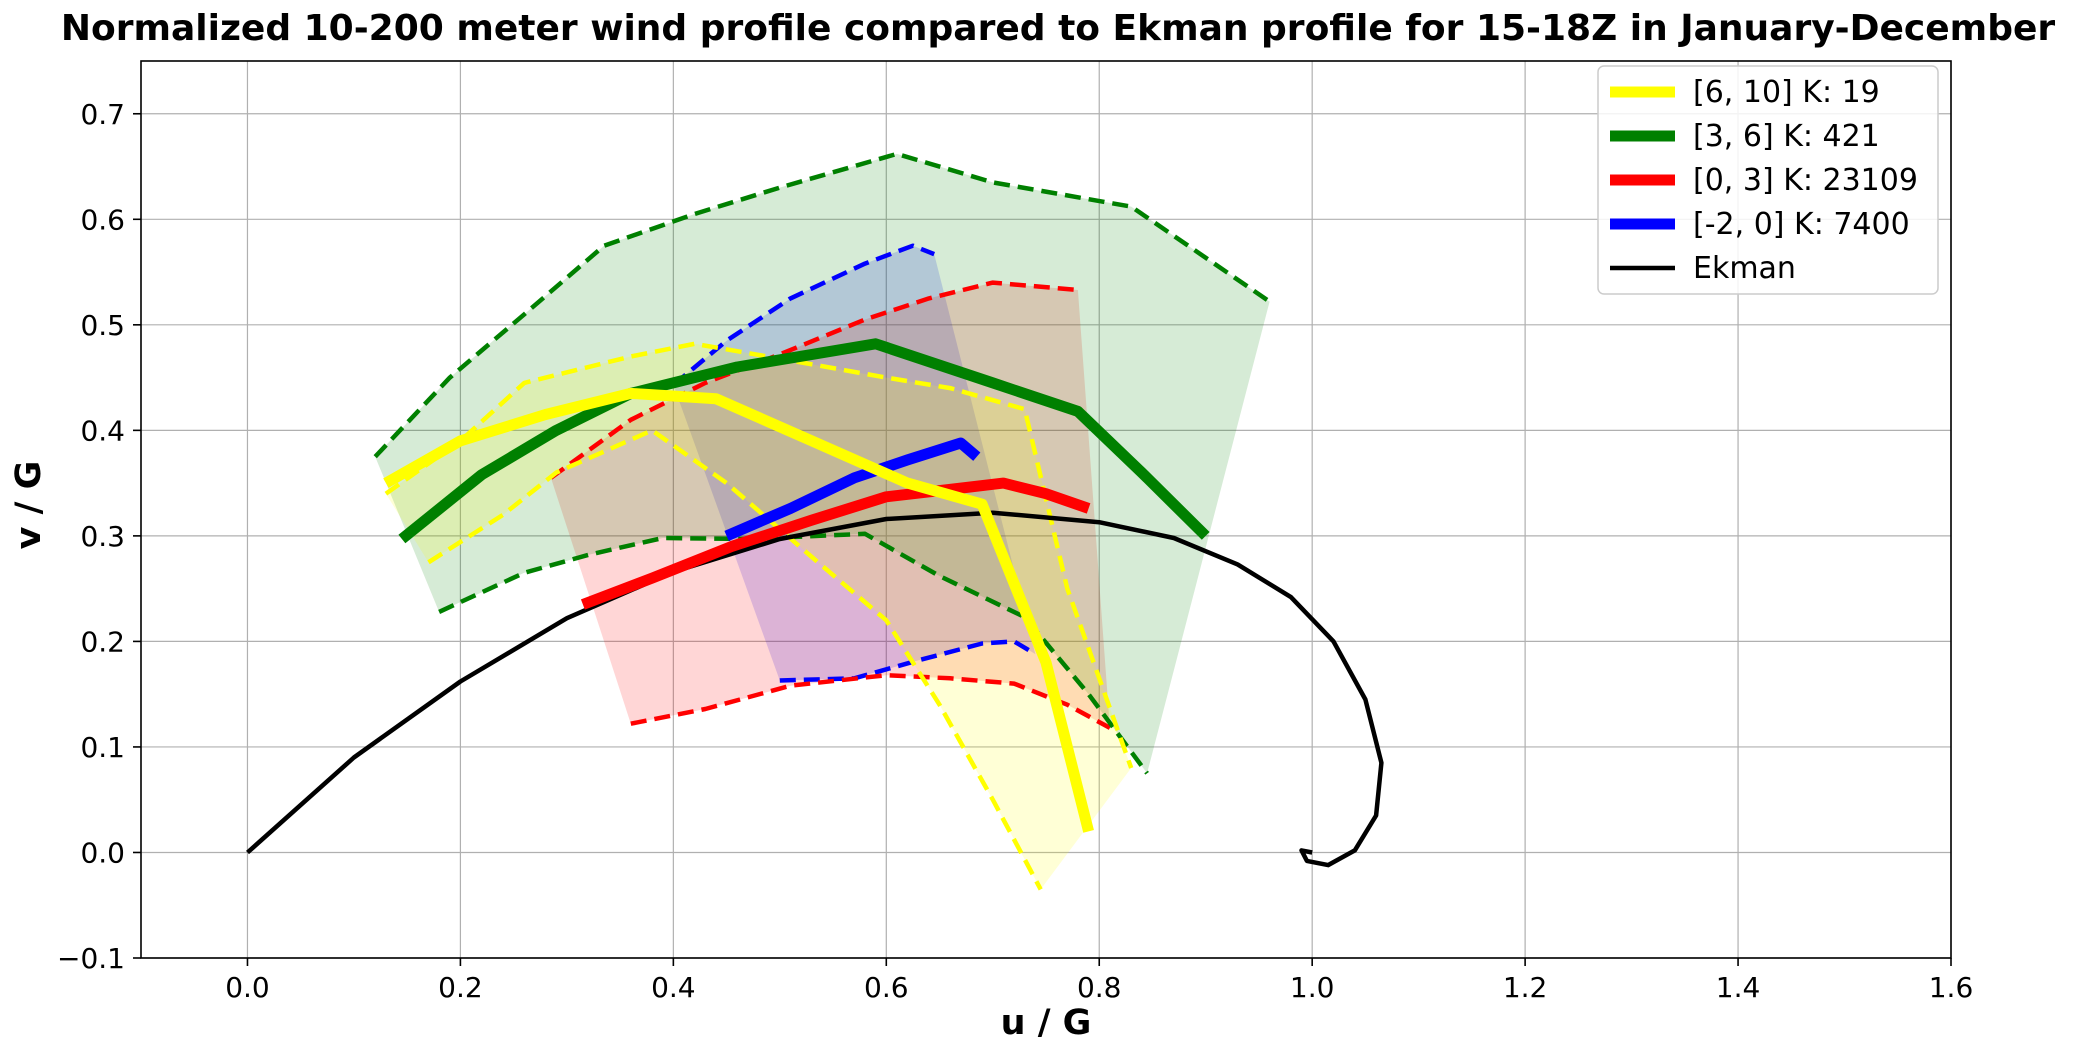 This screenshot has height=1053, width=2076. Describe the element at coordinates (102, 219) in the screenshot. I see `y-tick-label: 0.6` at that location.